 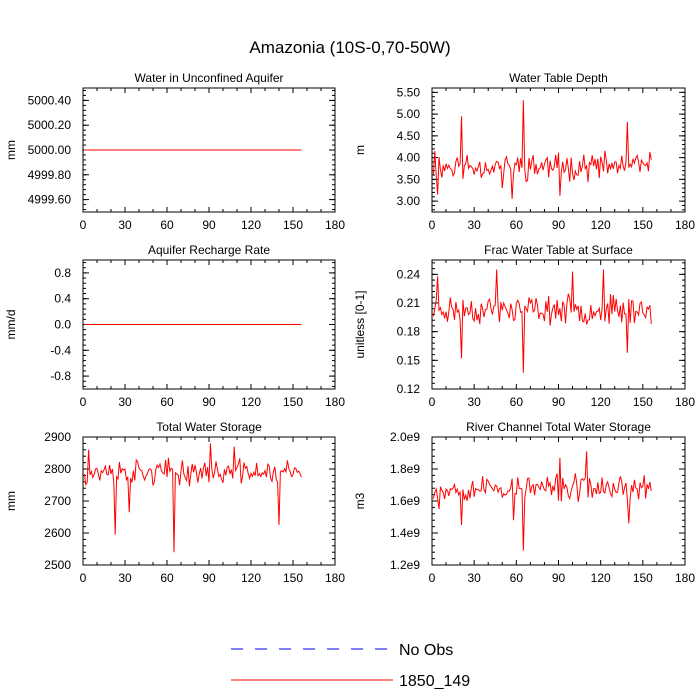 I want to click on y-tick-label: 0.8, so click(x=62, y=273).